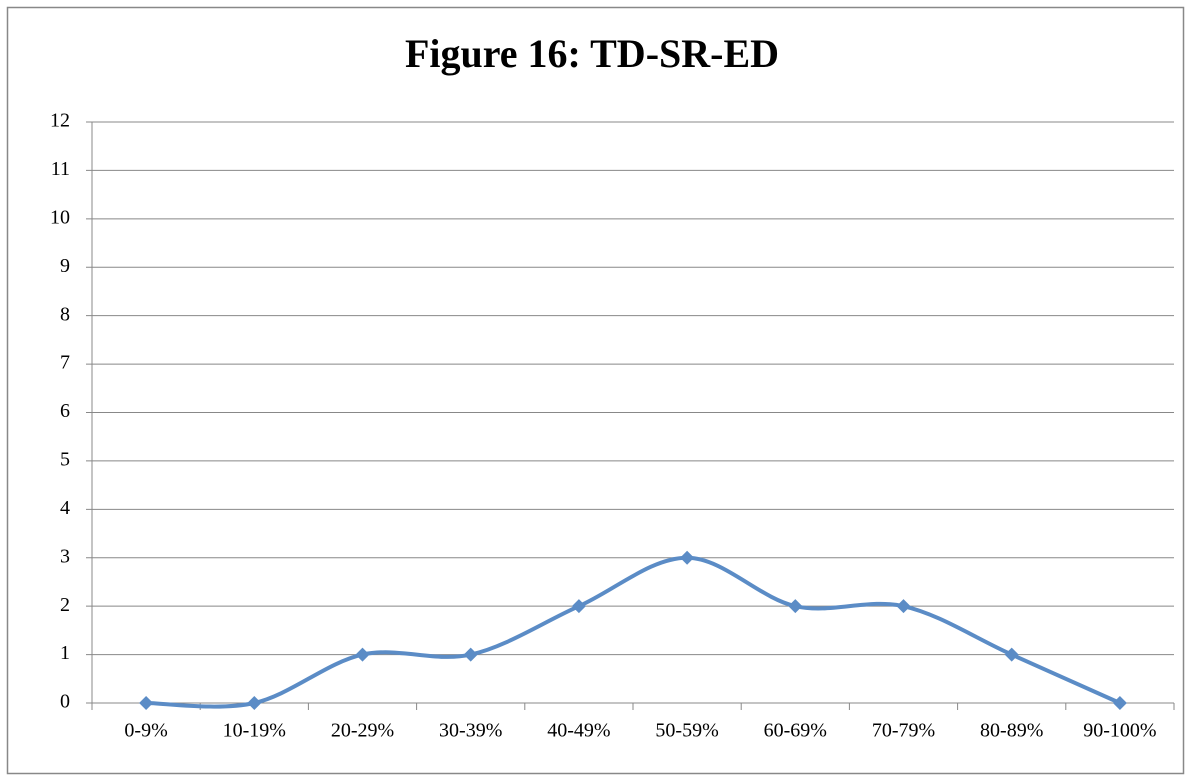  Describe the element at coordinates (592, 53) in the screenshot. I see `chart-title: Figure 16: TD-SR-ED` at that location.